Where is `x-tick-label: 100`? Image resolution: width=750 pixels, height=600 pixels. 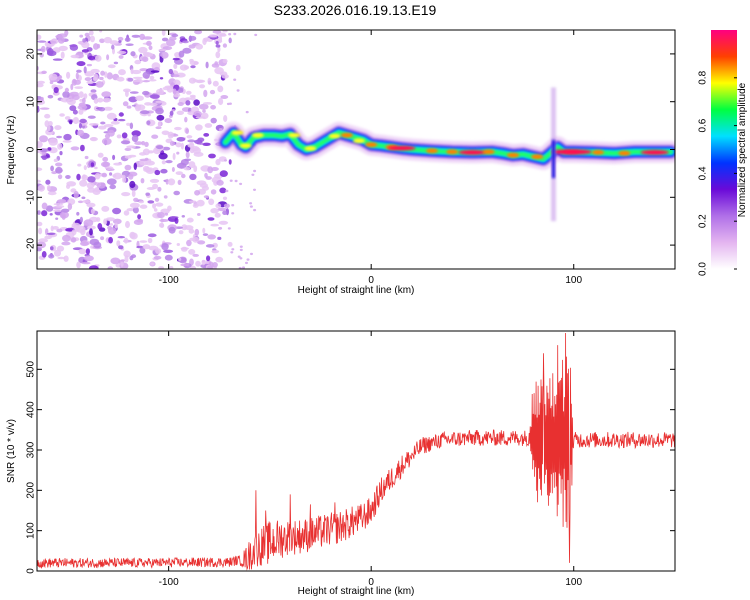 x-tick-label: 100 is located at coordinates (573, 280).